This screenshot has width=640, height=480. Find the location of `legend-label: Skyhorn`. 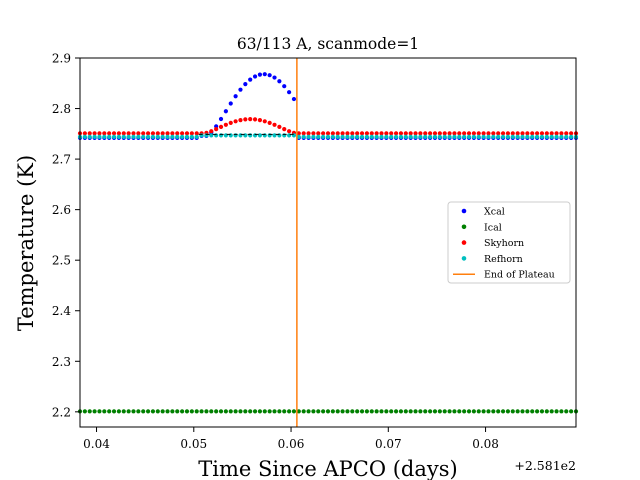

legend-label: Skyhorn is located at coordinates (504, 243).